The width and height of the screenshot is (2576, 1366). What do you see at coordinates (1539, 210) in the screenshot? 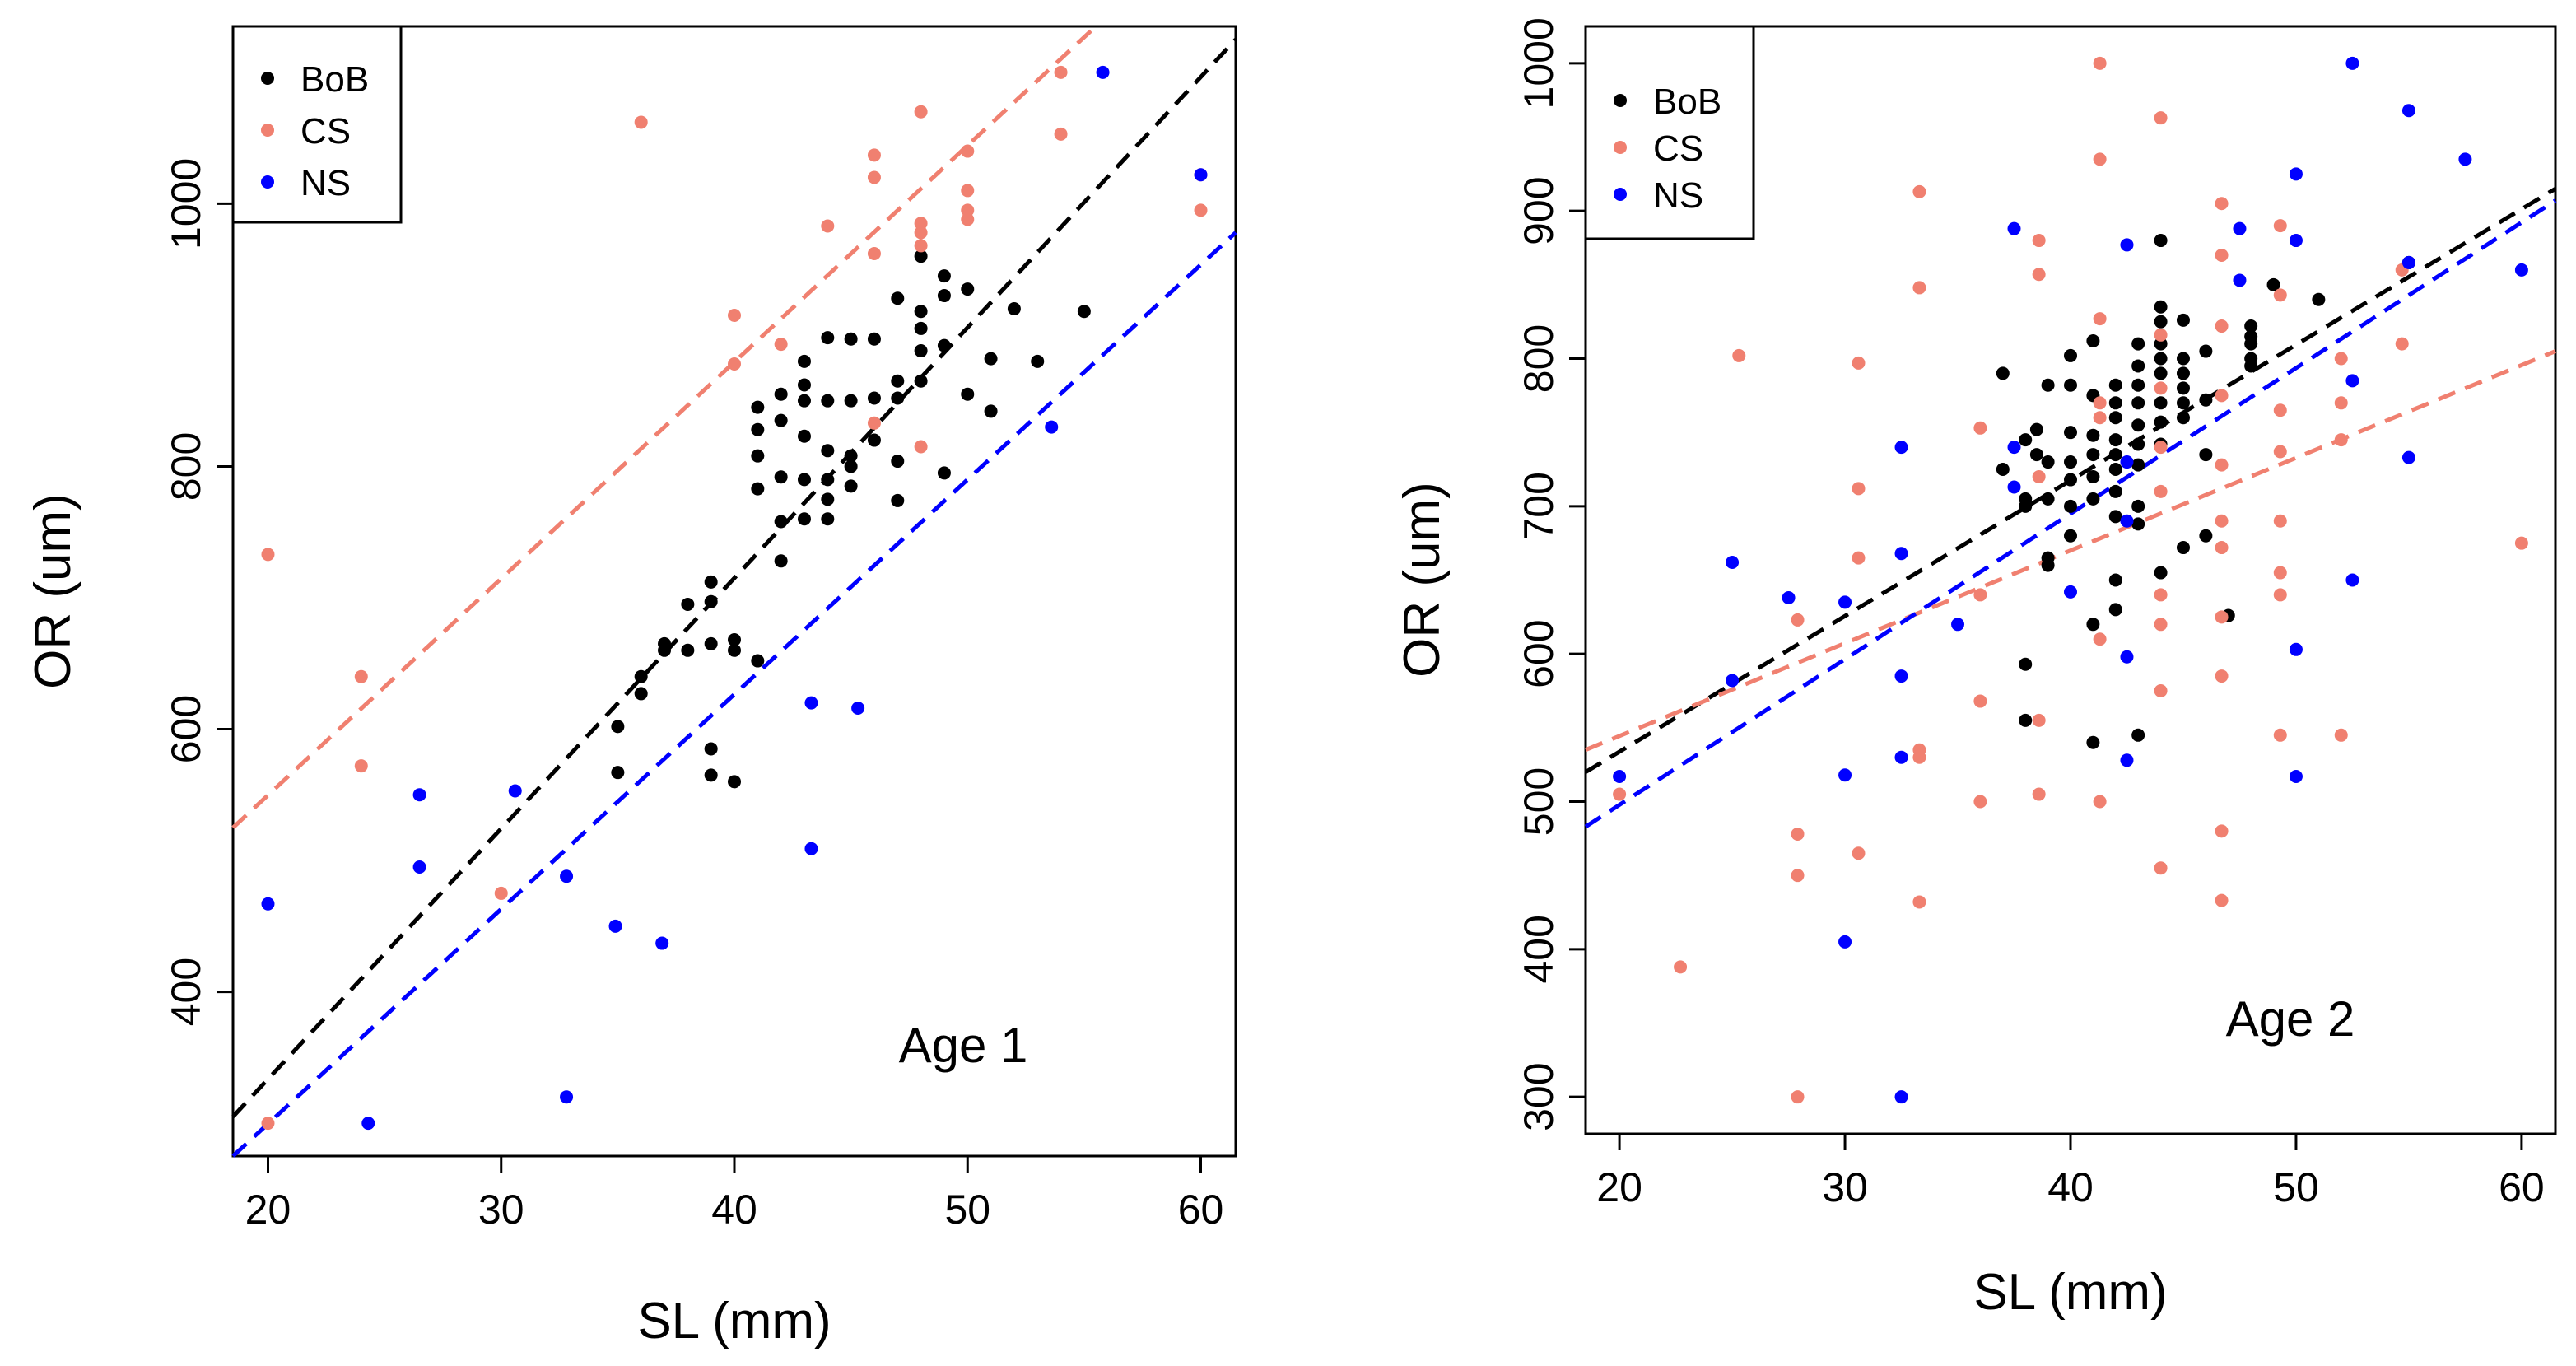
I see `y-tick-label: 900` at bounding box center [1539, 210].